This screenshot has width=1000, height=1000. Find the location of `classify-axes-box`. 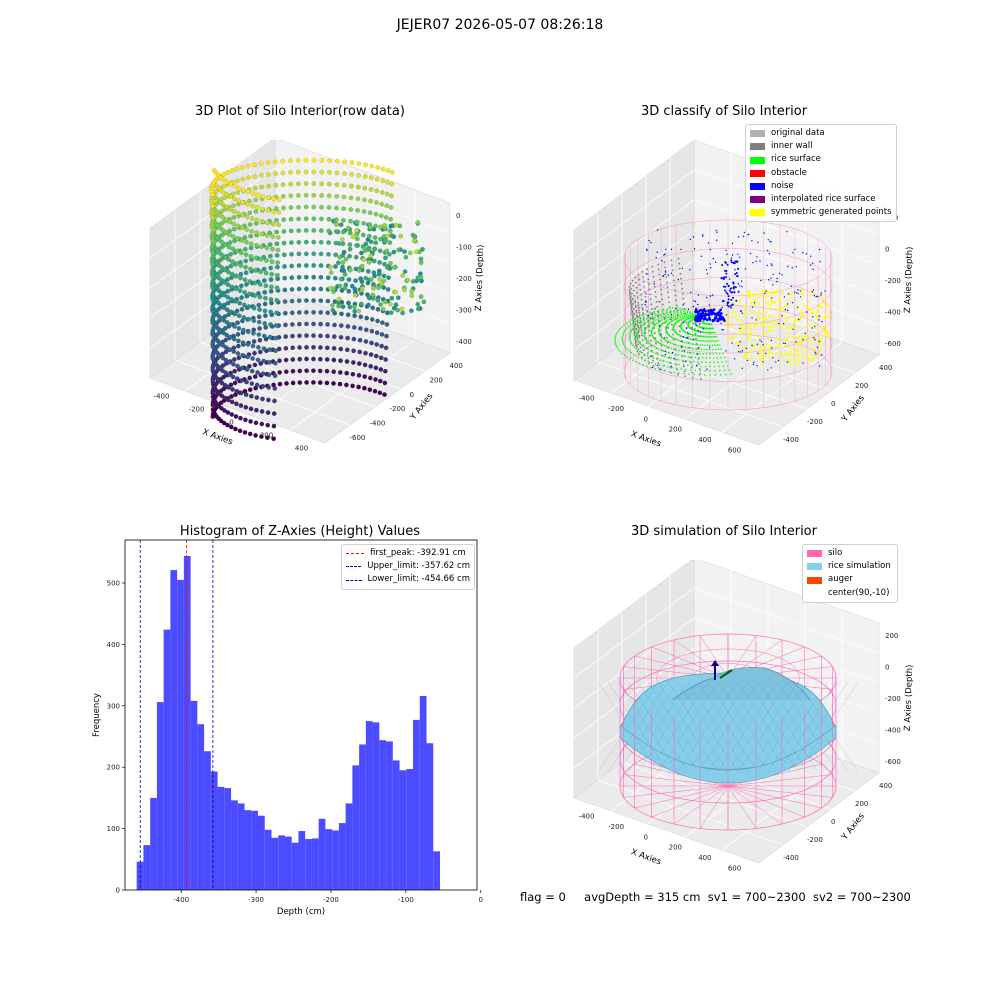

classify-axes-box is located at coordinates (726, 293).